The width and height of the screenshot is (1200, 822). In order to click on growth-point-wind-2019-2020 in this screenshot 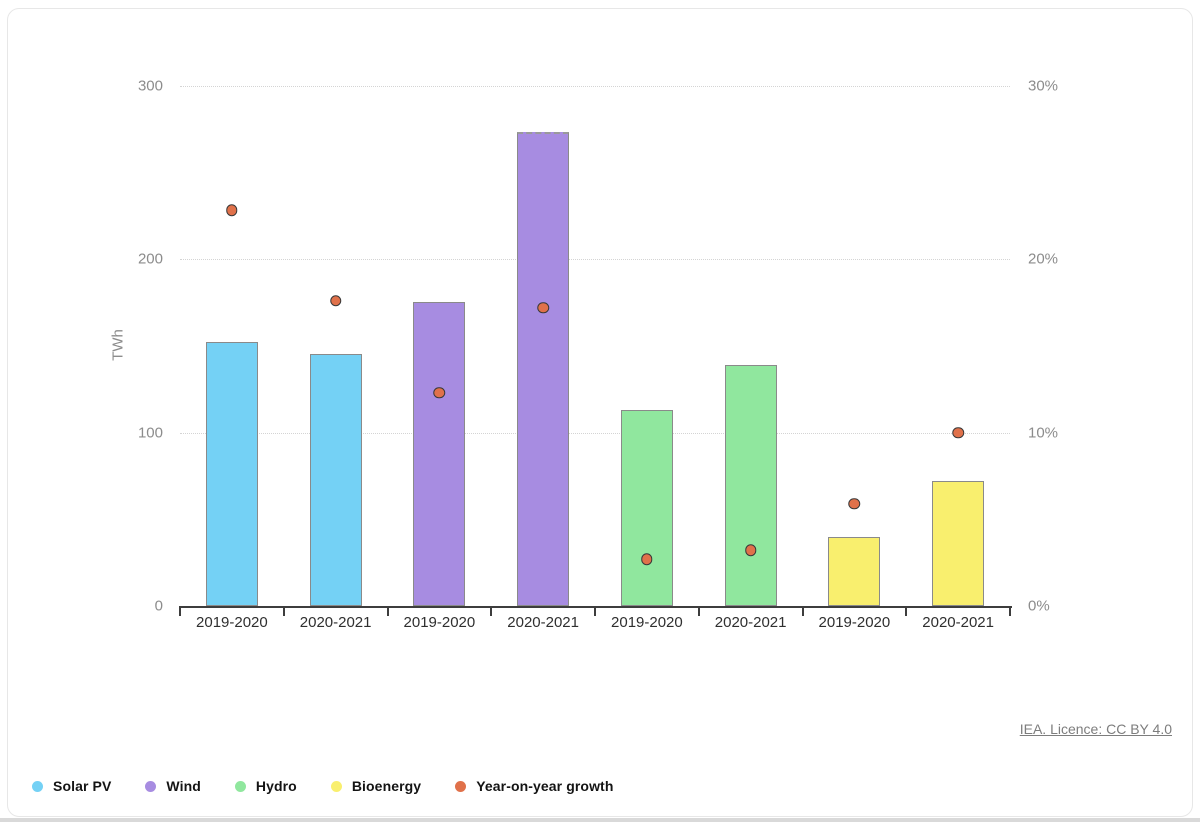, I will do `click(439, 392)`.